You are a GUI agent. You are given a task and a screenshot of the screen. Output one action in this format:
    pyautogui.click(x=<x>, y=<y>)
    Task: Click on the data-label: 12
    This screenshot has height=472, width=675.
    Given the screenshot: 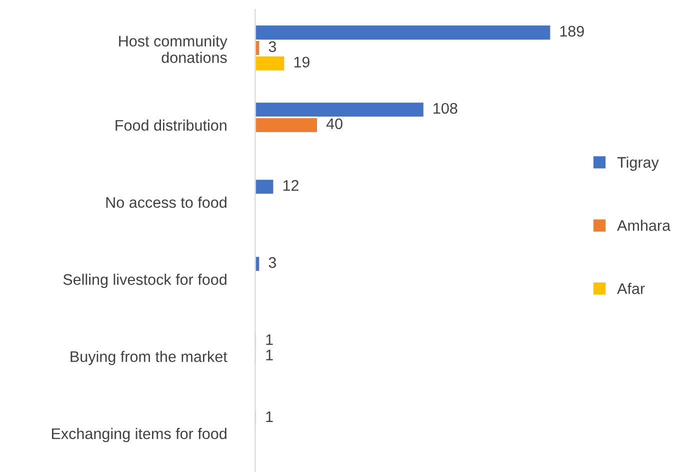 What is the action you would take?
    pyautogui.click(x=290, y=185)
    